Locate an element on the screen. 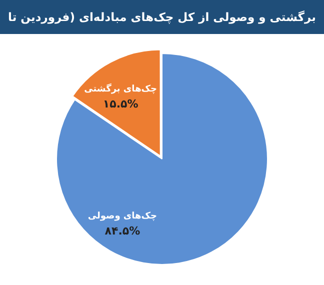 This screenshot has width=324, height=285. data-label: ۱۵.۵% is located at coordinates (120, 104).